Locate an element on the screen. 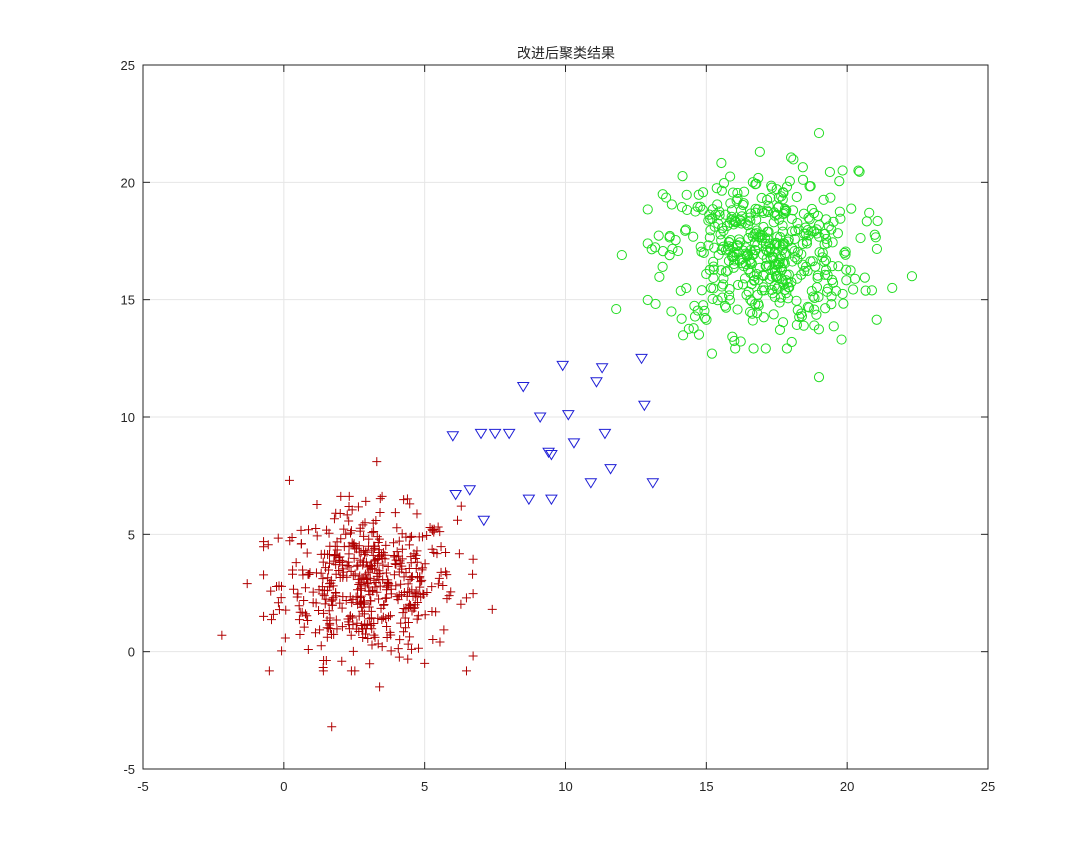 The width and height of the screenshot is (1092, 865). x-tick-label: 25 is located at coordinates (988, 786).